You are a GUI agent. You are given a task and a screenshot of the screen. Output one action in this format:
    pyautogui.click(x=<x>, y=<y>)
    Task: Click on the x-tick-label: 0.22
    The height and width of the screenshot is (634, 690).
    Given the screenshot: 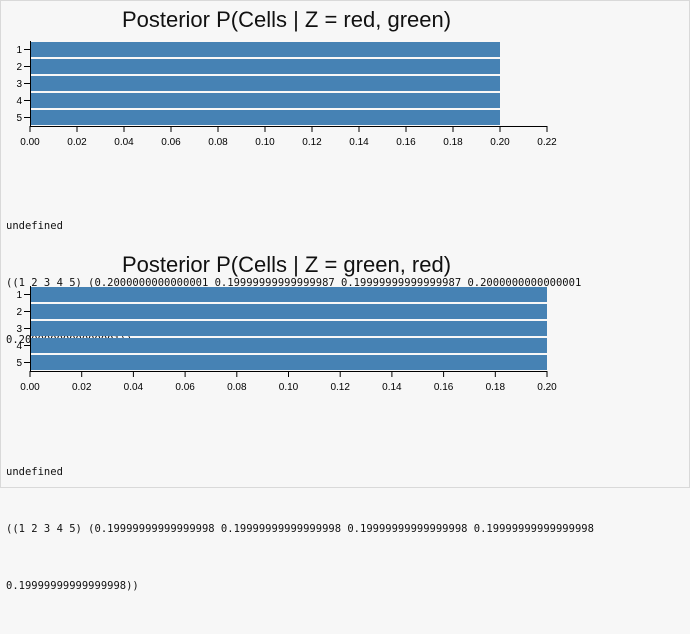 What is the action you would take?
    pyautogui.click(x=547, y=142)
    